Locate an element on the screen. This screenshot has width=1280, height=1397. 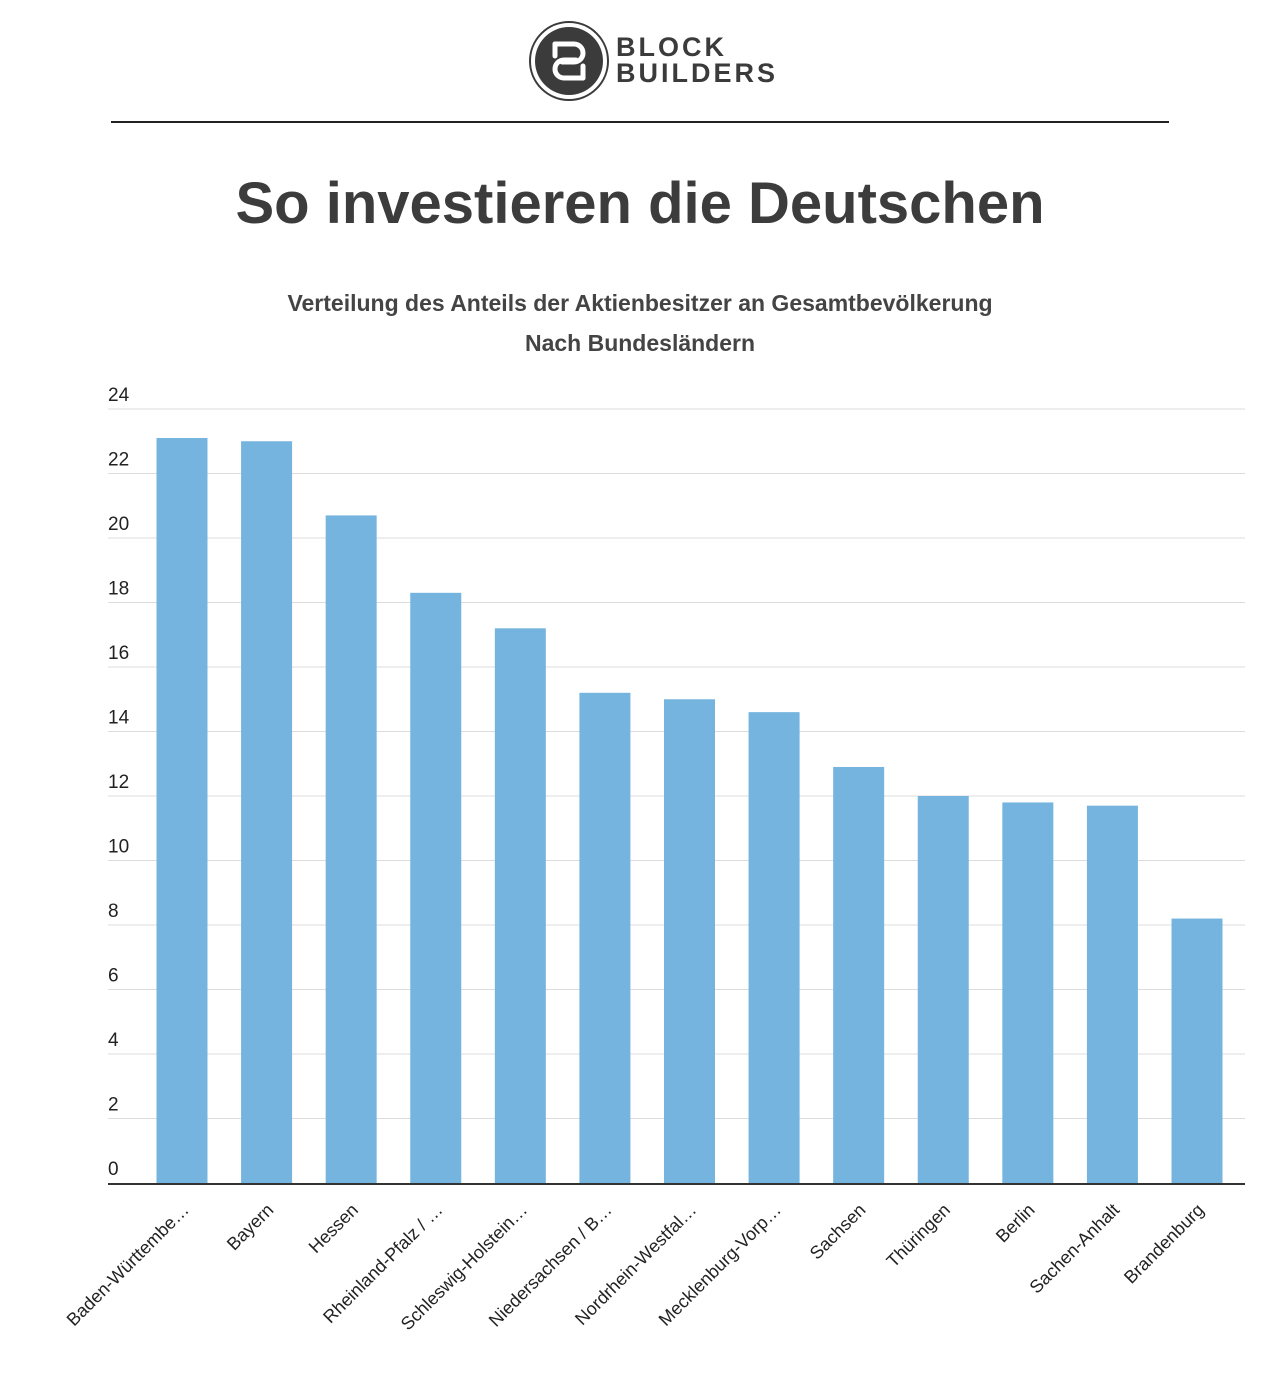
y-tick-label: 2 is located at coordinates (113, 1105).